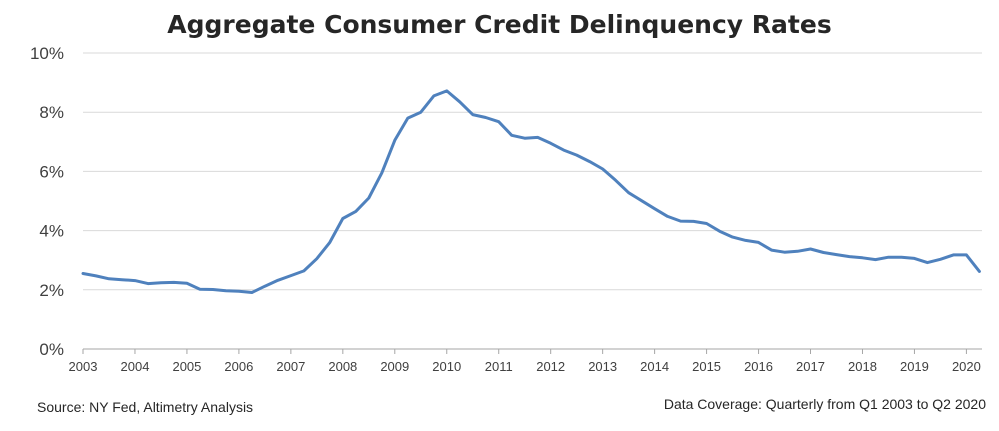 This screenshot has width=999, height=431. Describe the element at coordinates (602, 366) in the screenshot. I see `x-tick-label: 2013` at that location.